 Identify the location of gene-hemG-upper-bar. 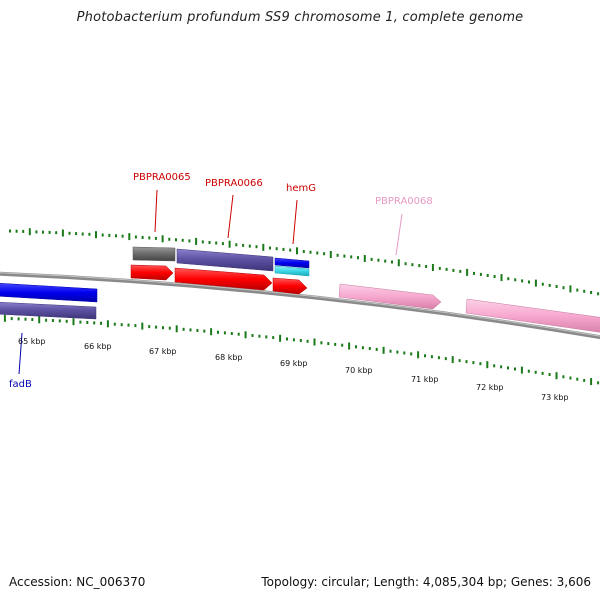
(292, 263).